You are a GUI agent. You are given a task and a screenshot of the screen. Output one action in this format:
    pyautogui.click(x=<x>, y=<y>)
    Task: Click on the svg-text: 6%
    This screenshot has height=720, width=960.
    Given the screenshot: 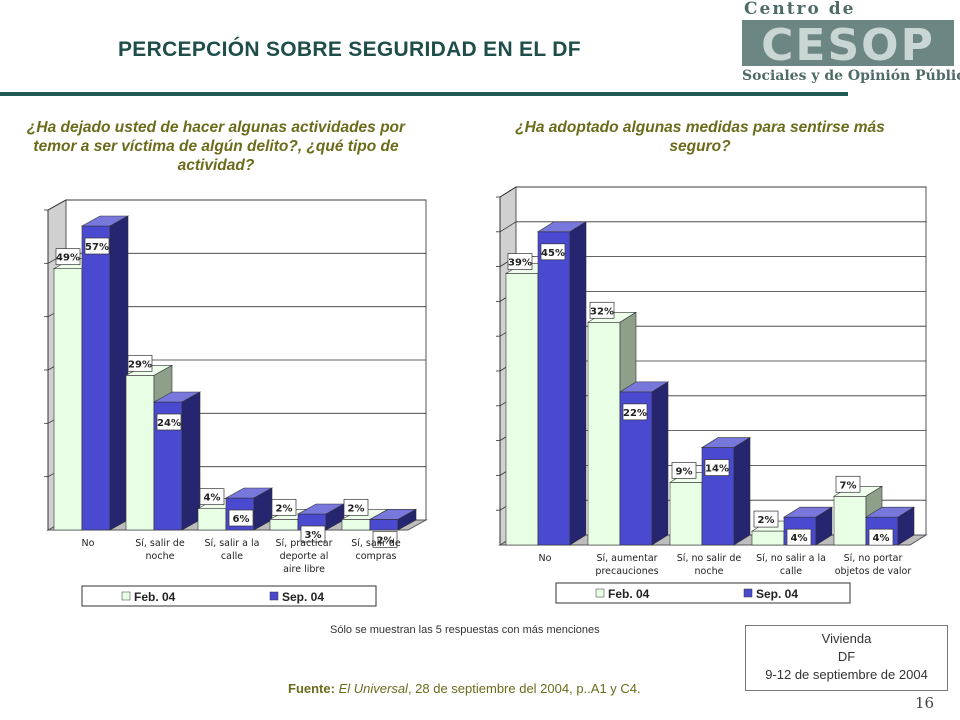 What is the action you would take?
    pyautogui.click(x=241, y=519)
    